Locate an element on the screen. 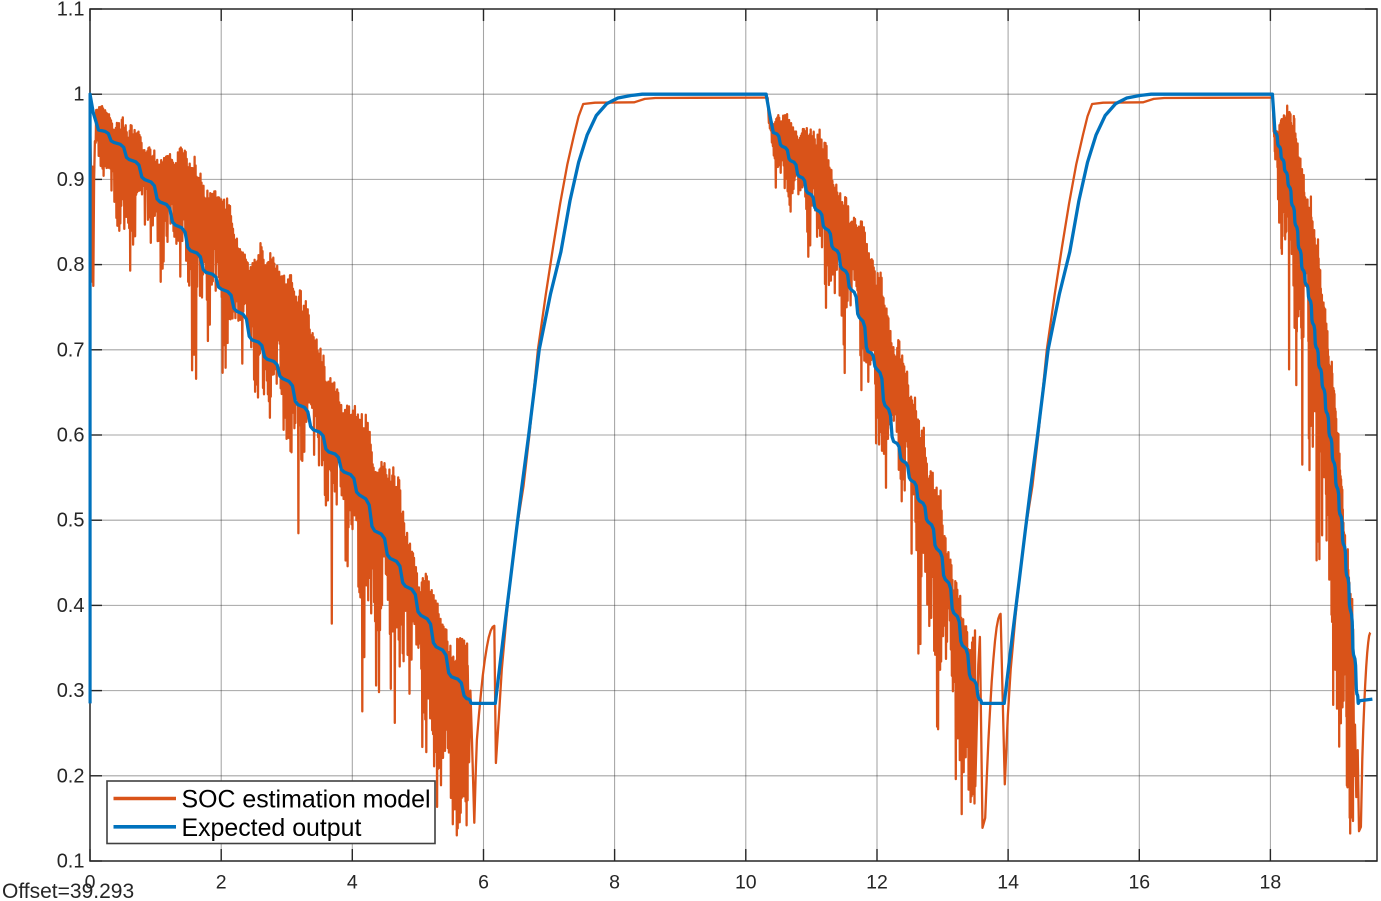  svg-text: 0.6 is located at coordinates (71, 436).